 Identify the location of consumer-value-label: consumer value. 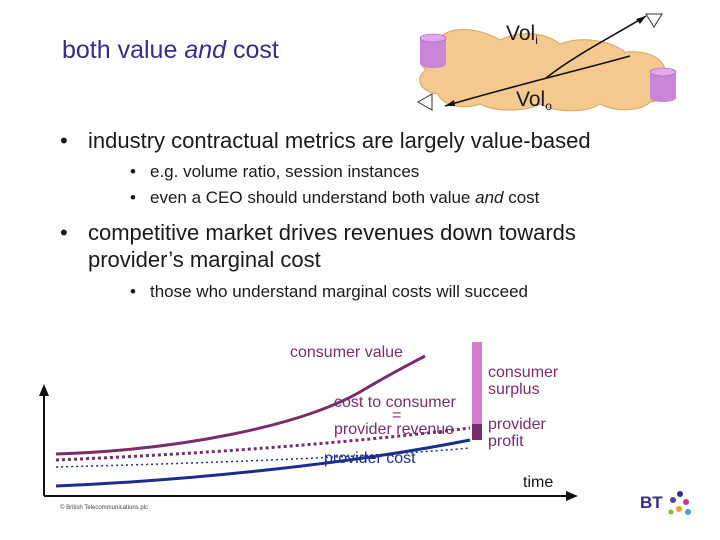
(346, 352).